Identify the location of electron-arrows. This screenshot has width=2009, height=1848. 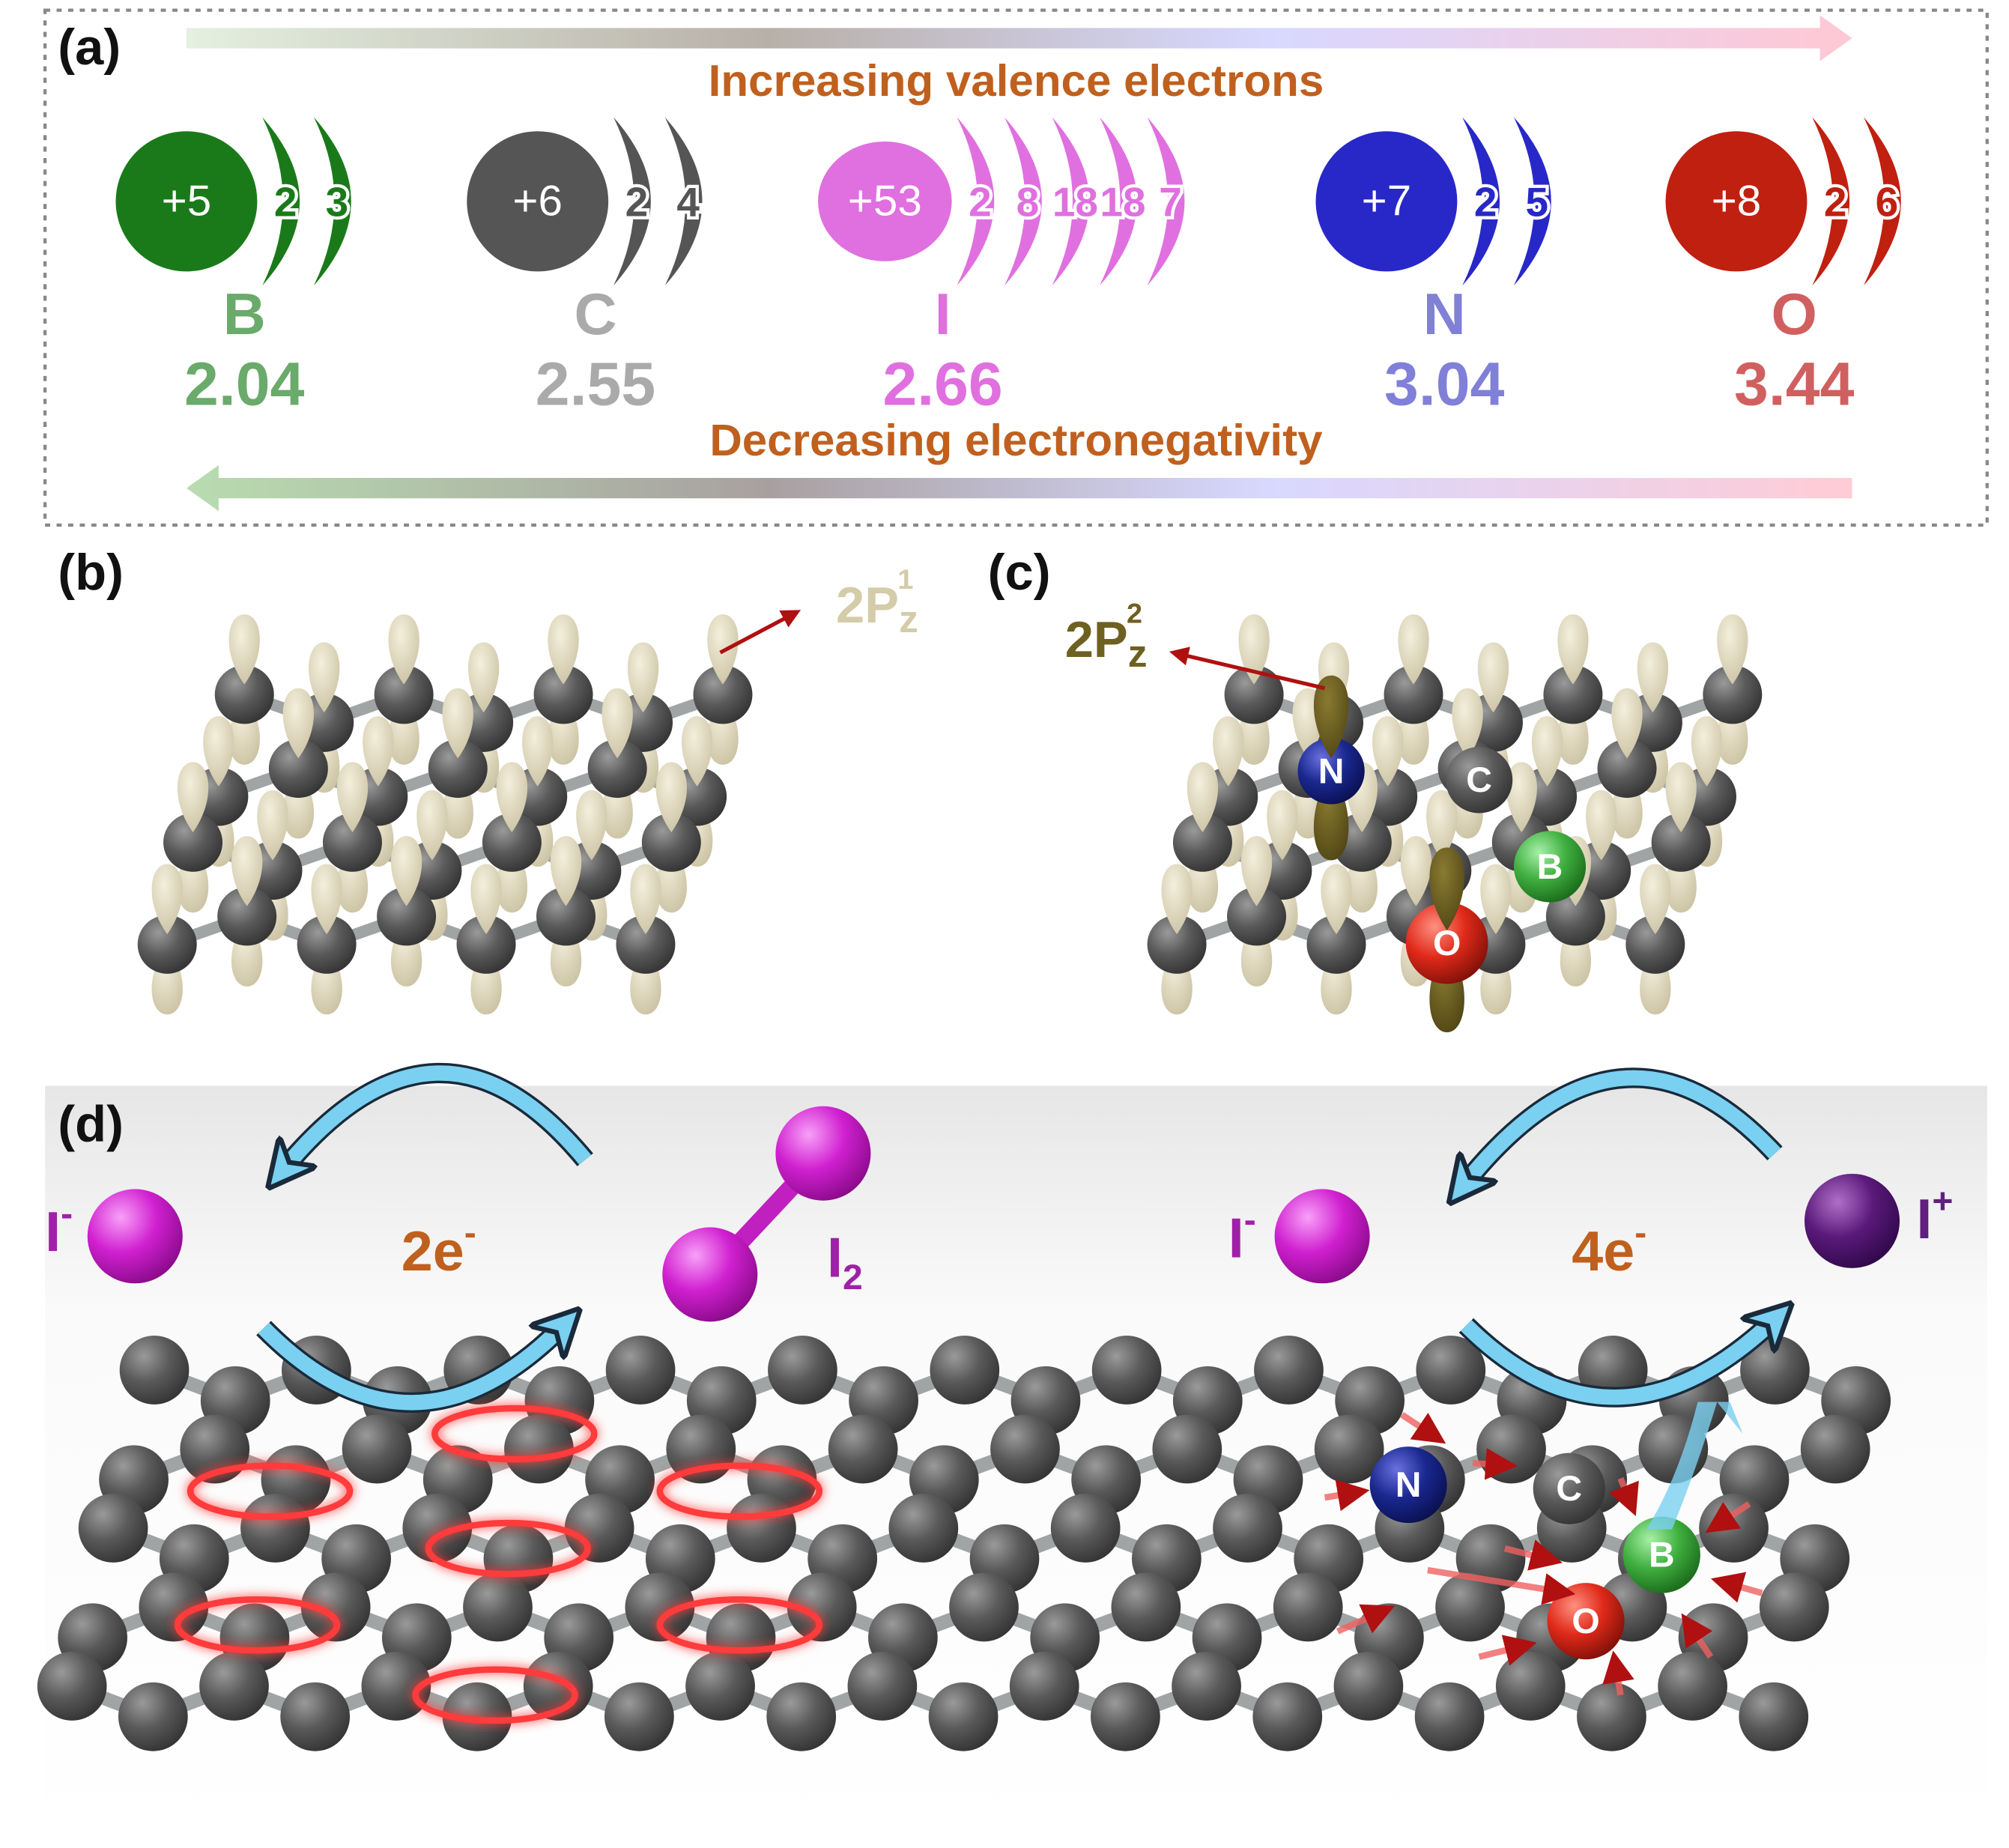
(1015, 1237).